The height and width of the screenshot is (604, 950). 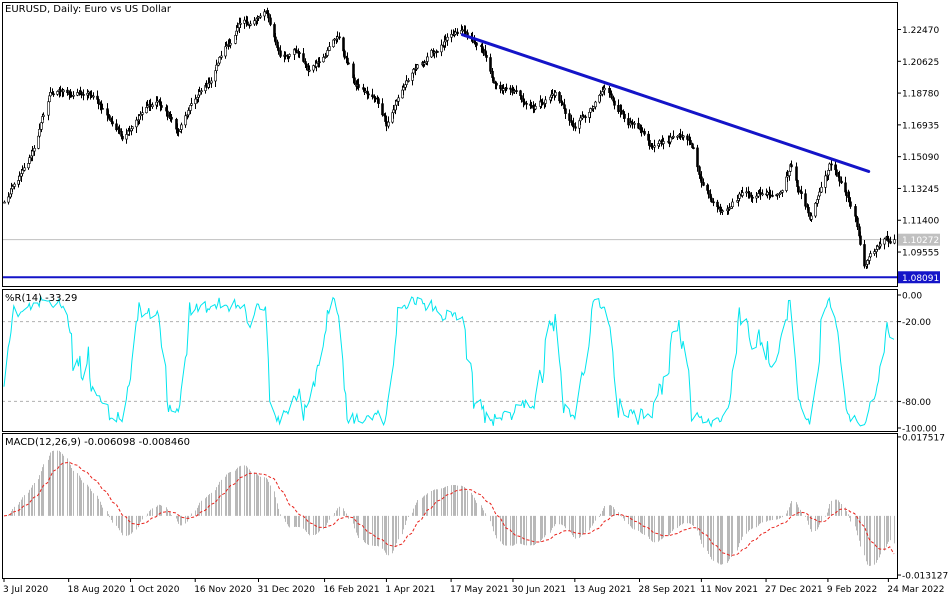 What do you see at coordinates (920, 190) in the screenshot?
I see `price-tick-label: 1.13245` at bounding box center [920, 190].